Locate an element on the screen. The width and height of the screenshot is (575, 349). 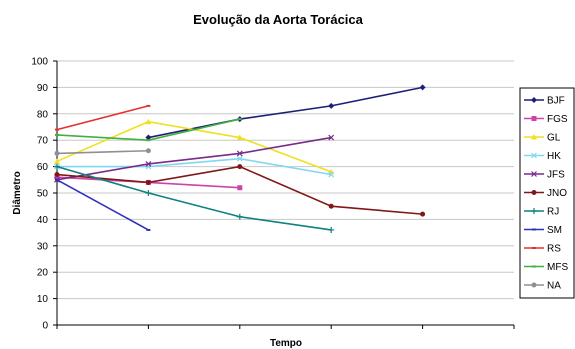
legend-label: BJF is located at coordinates (556, 101).